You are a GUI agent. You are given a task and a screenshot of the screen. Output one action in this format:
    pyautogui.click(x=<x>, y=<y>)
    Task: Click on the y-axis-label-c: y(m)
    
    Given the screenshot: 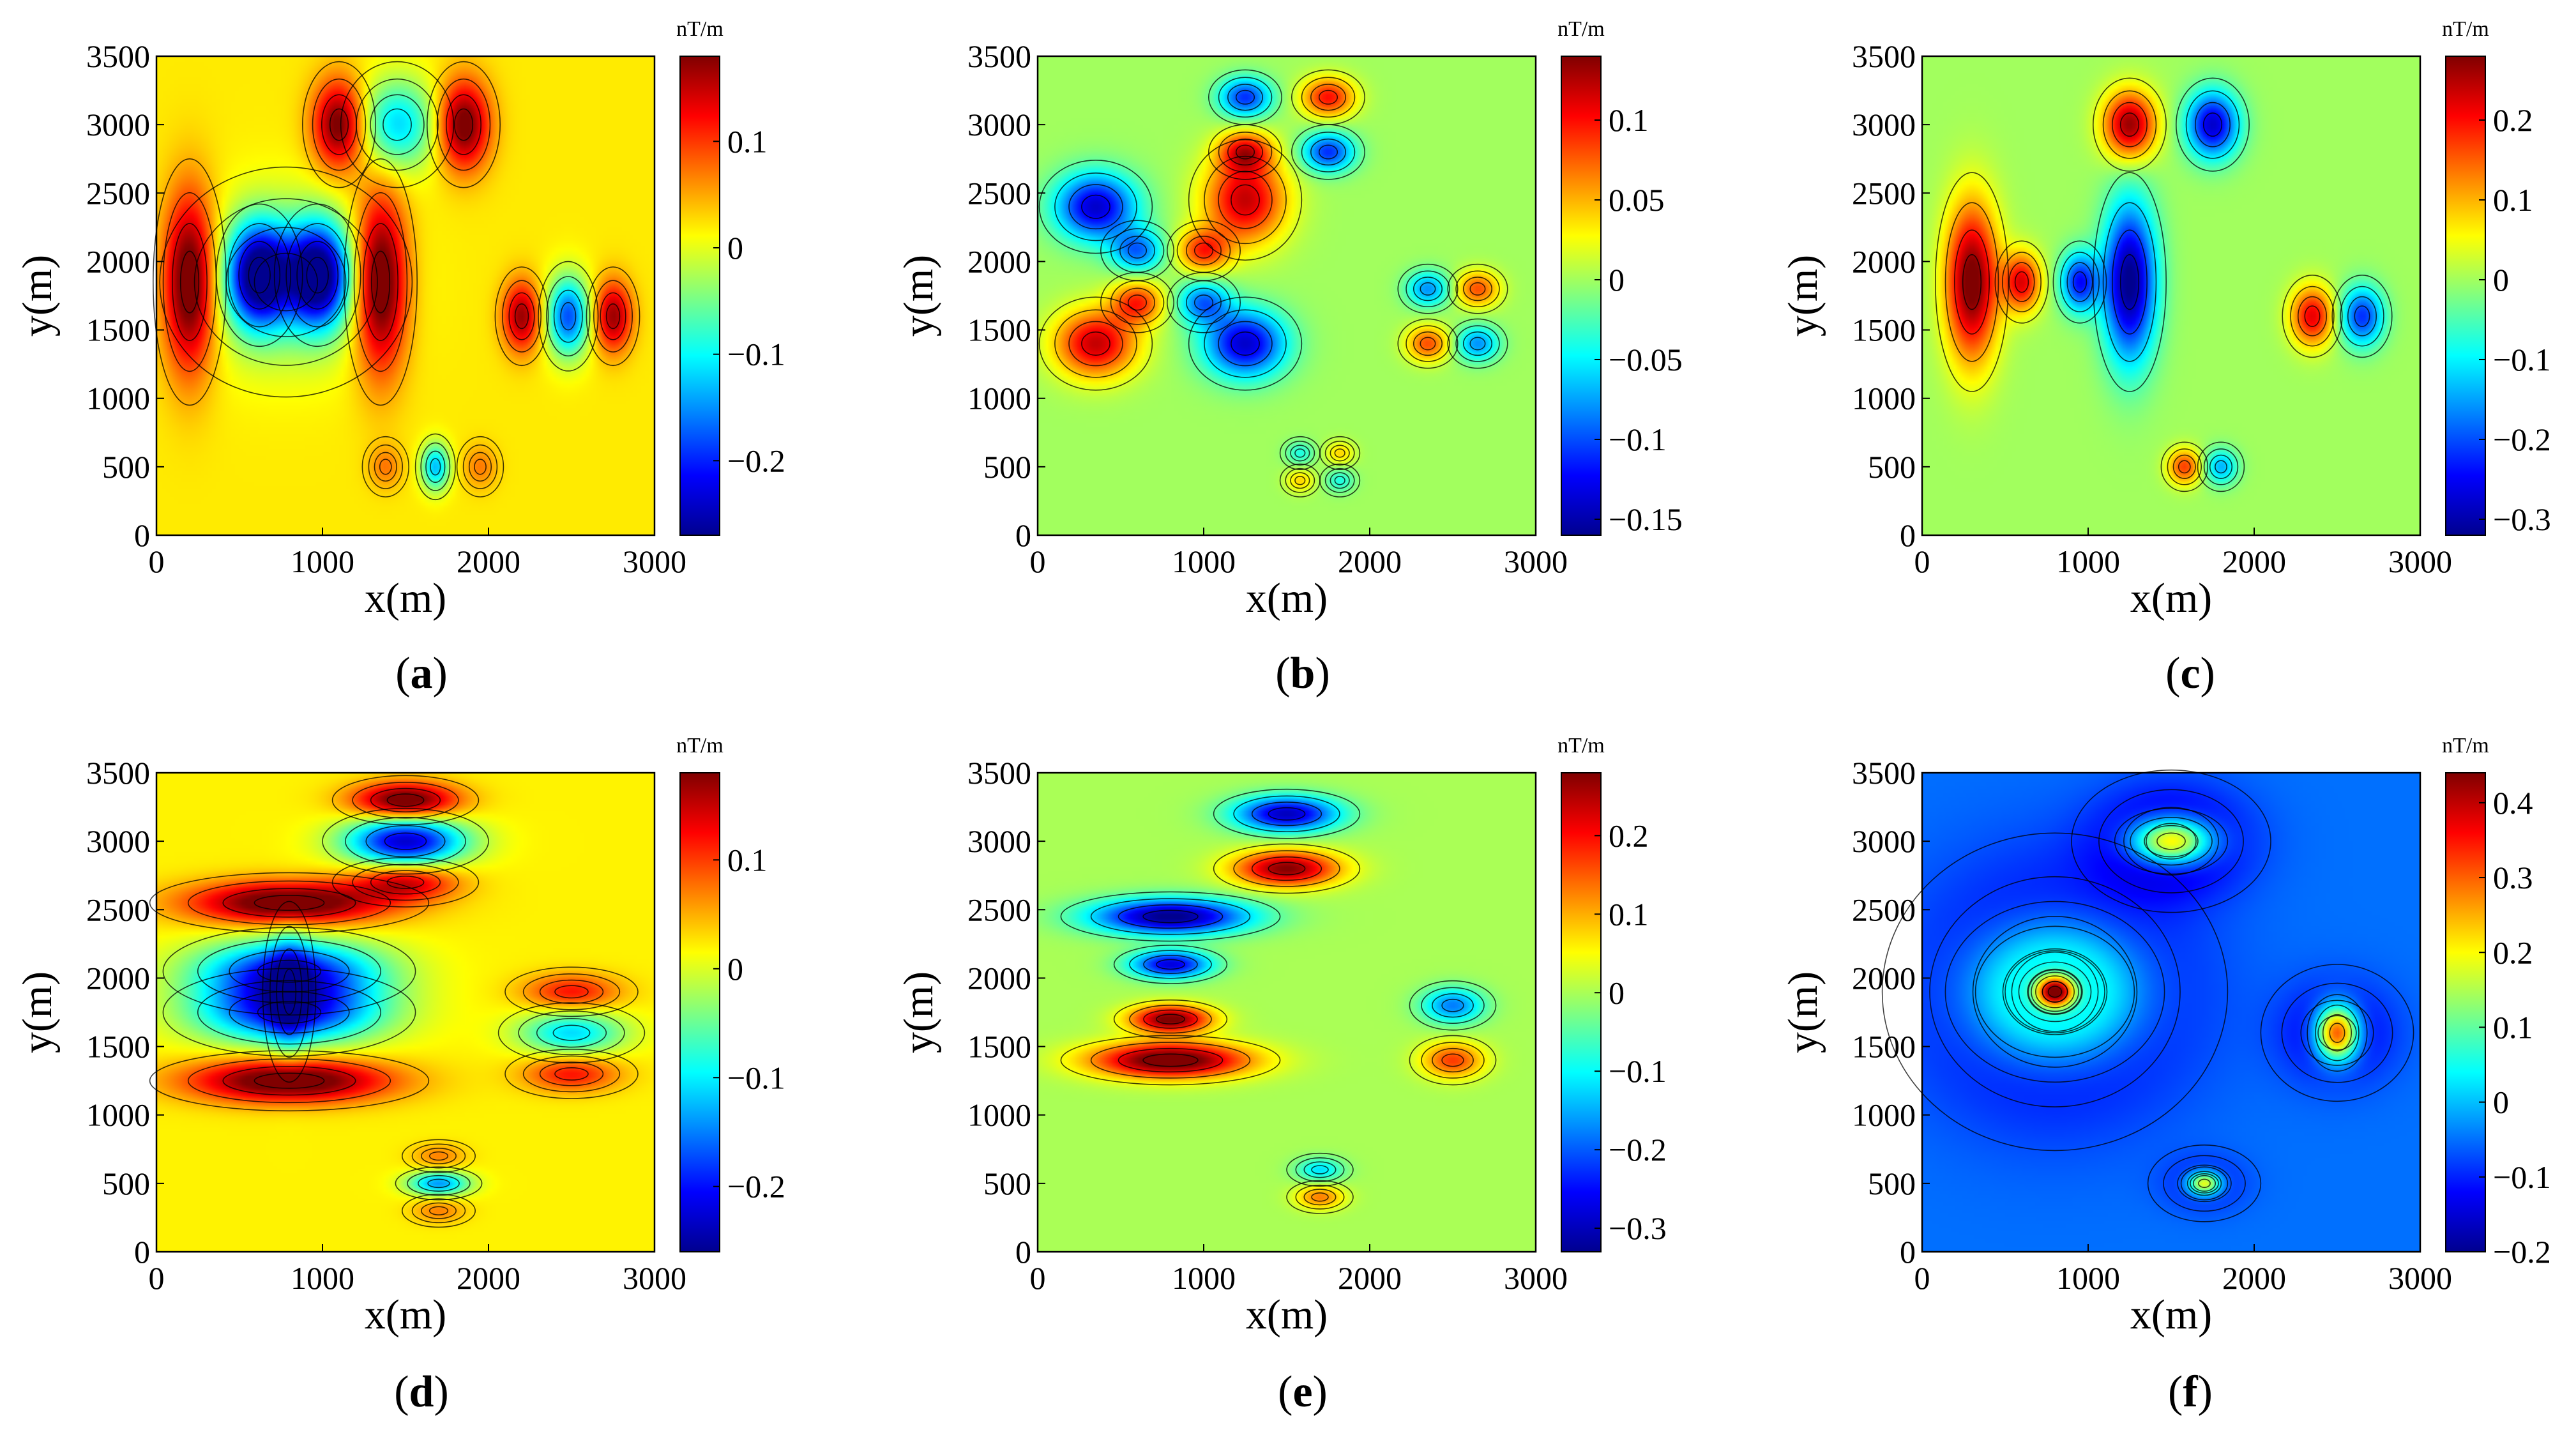 What is the action you would take?
    pyautogui.click(x=1803, y=296)
    